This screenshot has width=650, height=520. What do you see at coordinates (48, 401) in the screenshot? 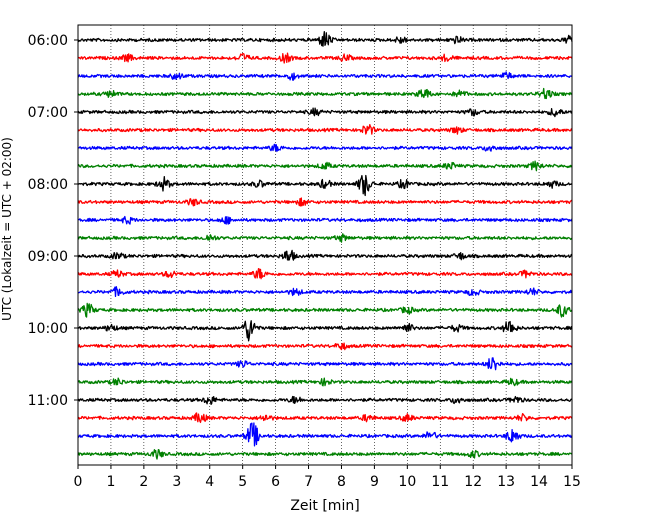
I see `y-tick-label: 11:00` at bounding box center [48, 401].